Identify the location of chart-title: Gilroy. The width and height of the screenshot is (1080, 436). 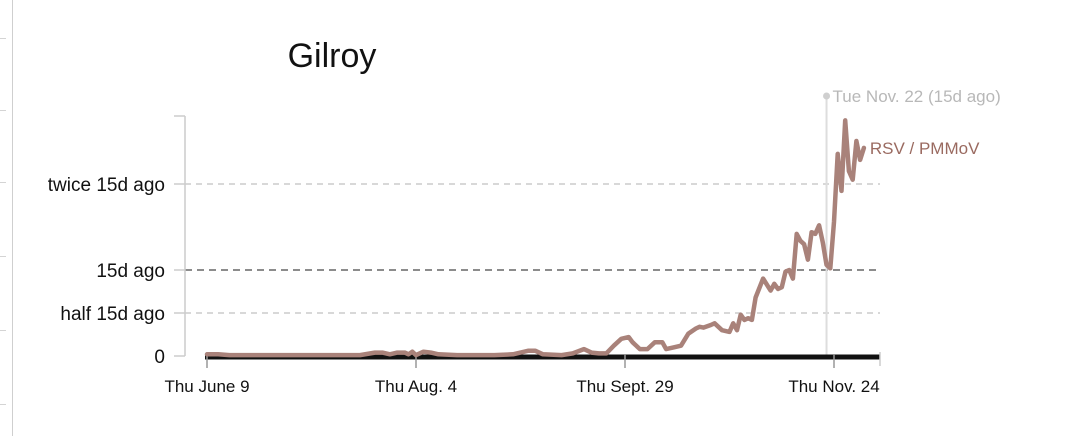
(332, 56).